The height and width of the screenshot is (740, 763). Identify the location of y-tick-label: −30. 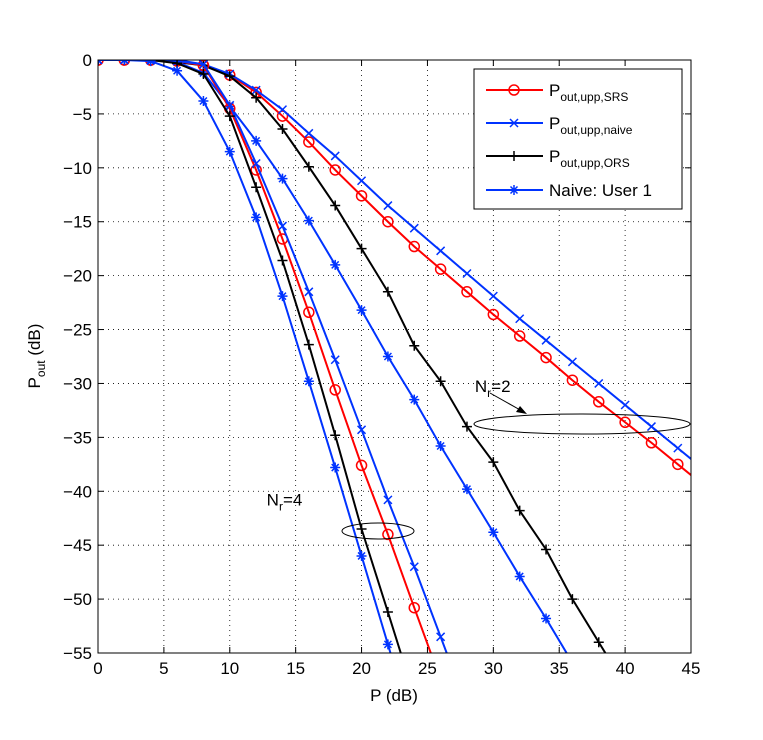
(77, 383).